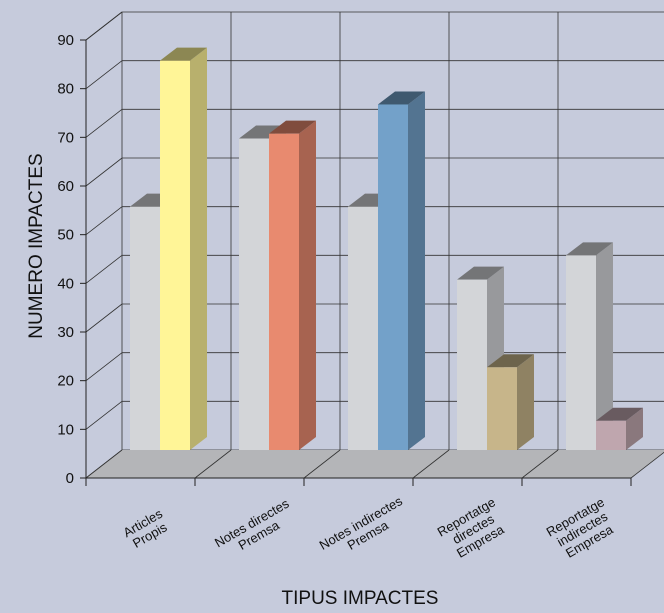 This screenshot has height=613, width=664. Describe the element at coordinates (255, 529) in the screenshot. I see `category-label: Notes directesPremsa` at that location.